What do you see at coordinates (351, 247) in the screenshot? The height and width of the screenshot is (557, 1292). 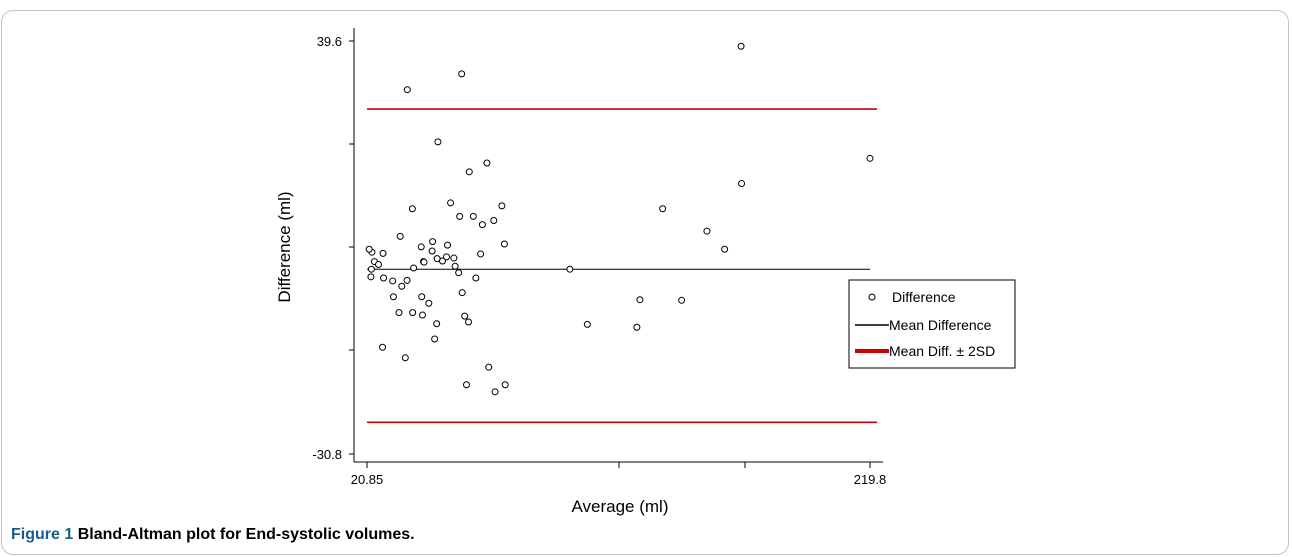 I see `y-ticks` at bounding box center [351, 247].